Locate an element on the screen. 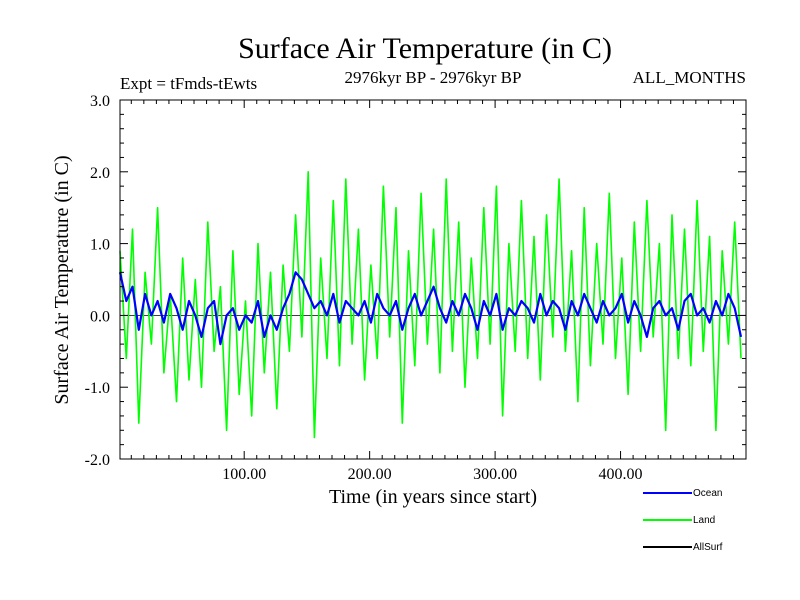 This screenshot has width=800, height=600. legend: Ocean Land AllSurf is located at coordinates (683, 520).